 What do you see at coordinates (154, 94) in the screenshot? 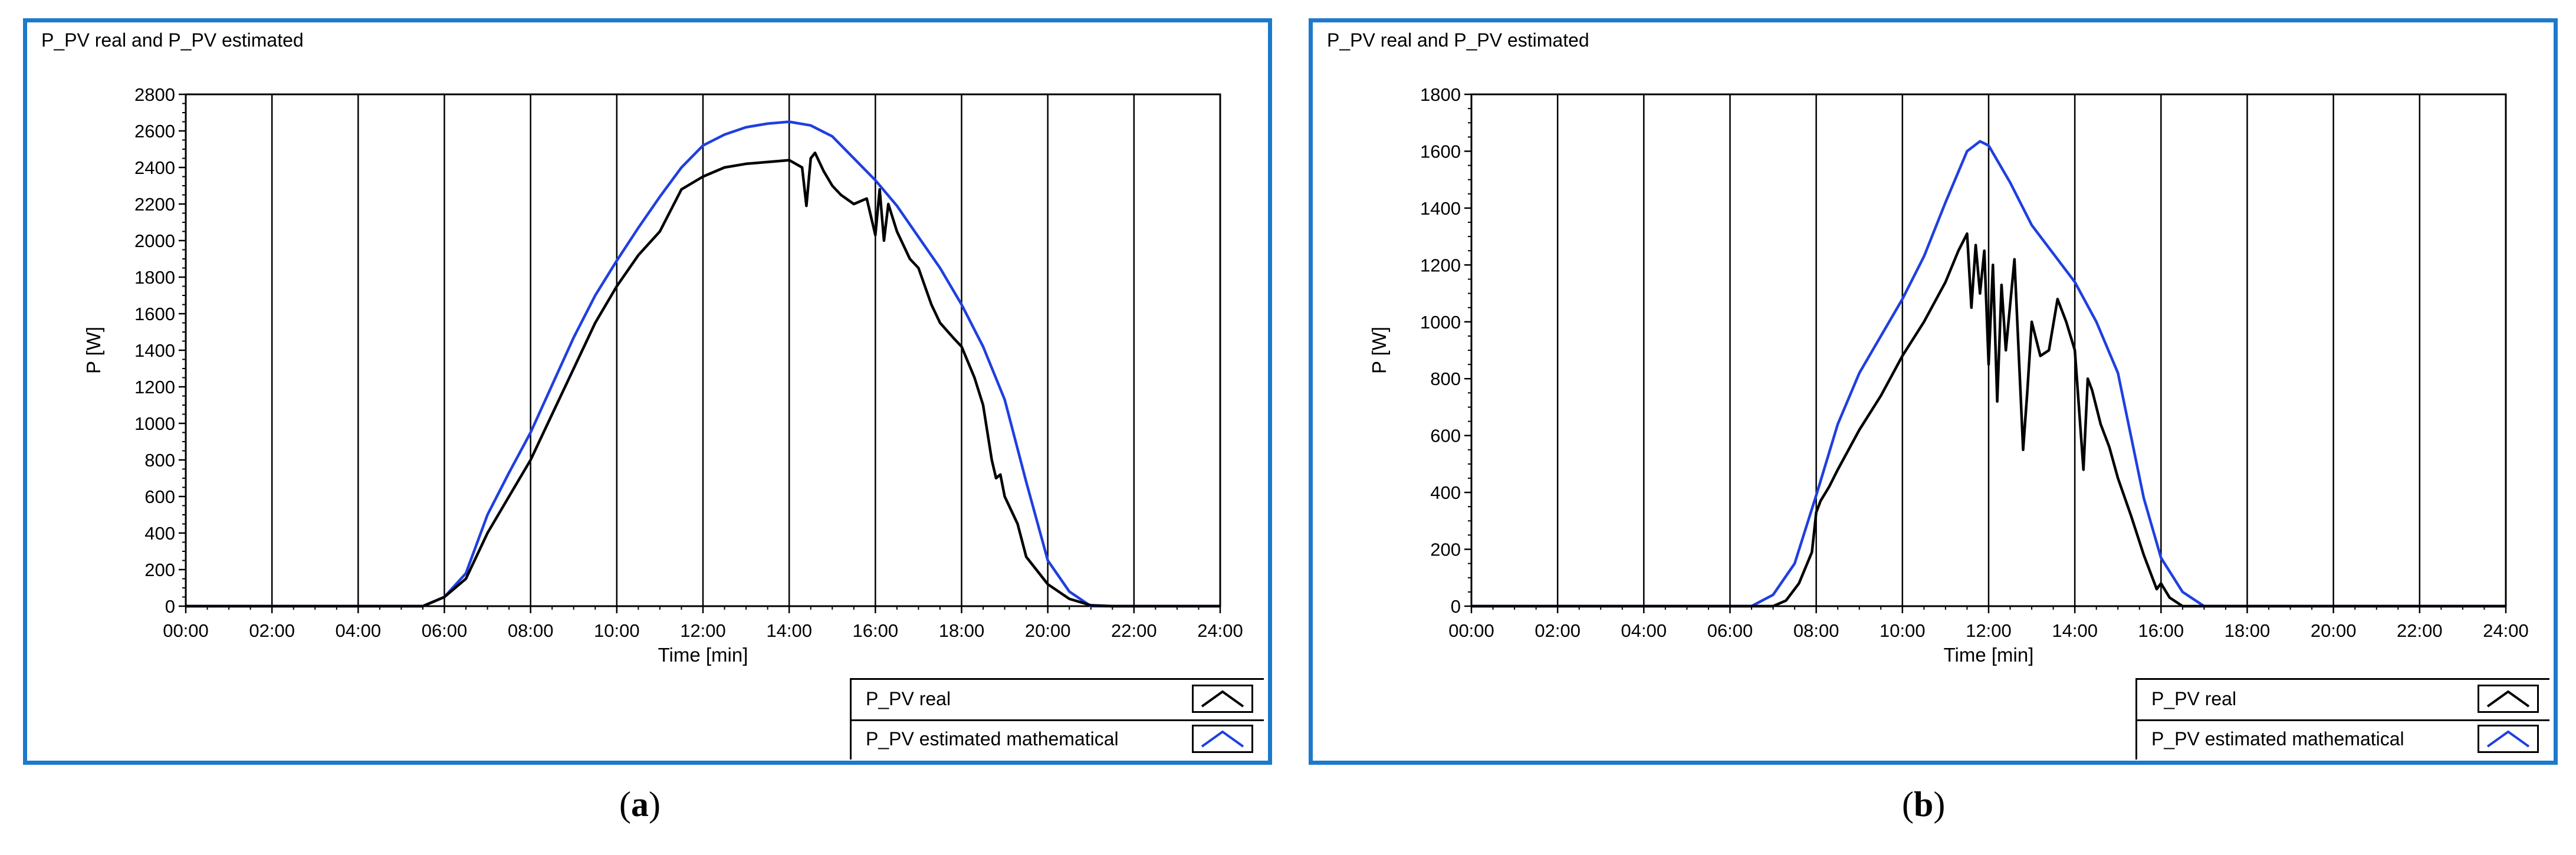
I see `y-tick-label: 2800` at bounding box center [154, 94].